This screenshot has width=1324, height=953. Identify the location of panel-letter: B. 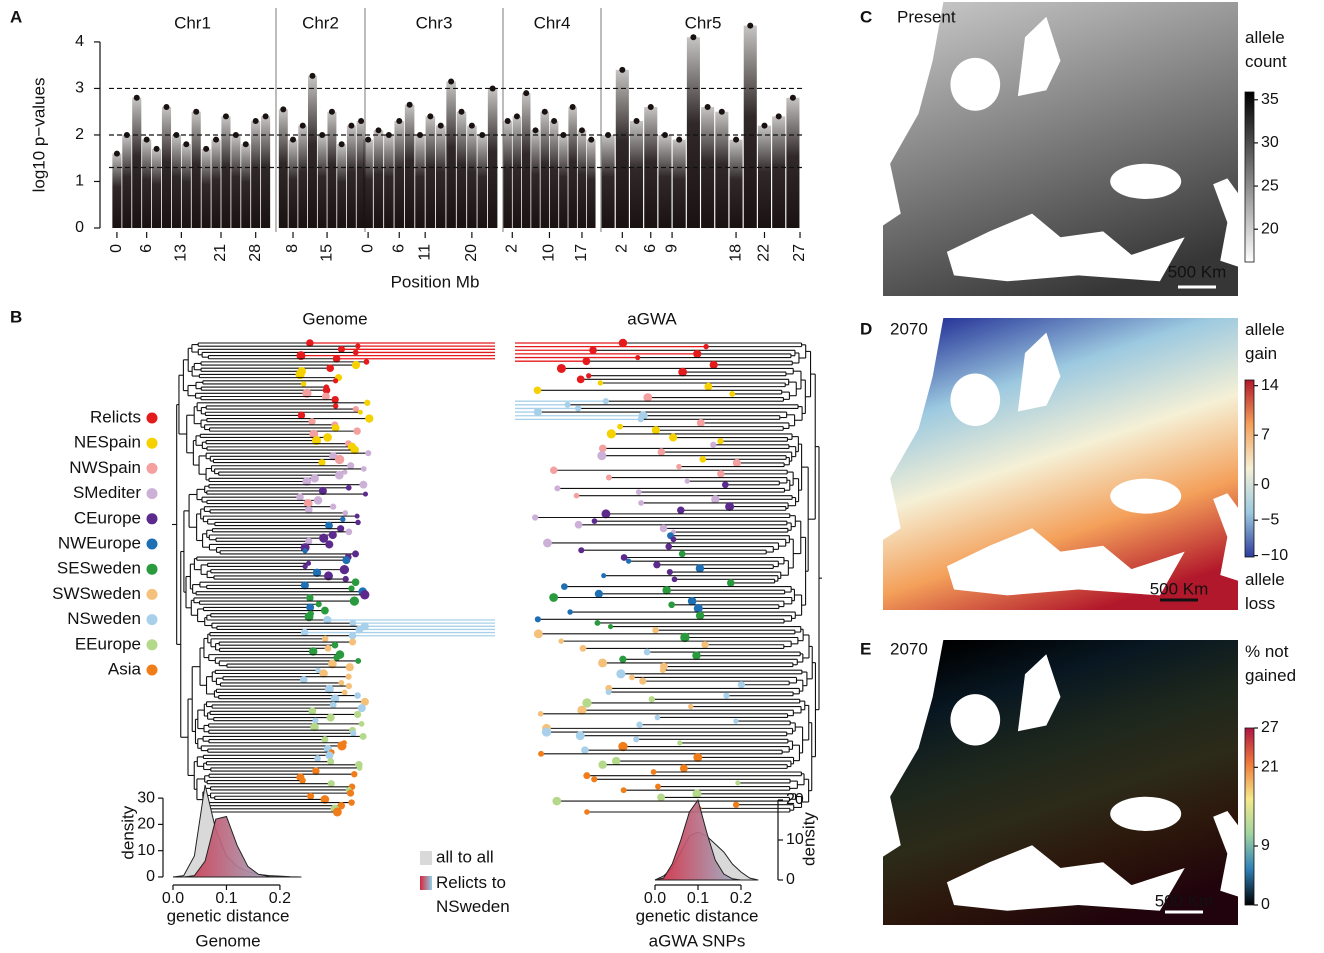
(16, 316).